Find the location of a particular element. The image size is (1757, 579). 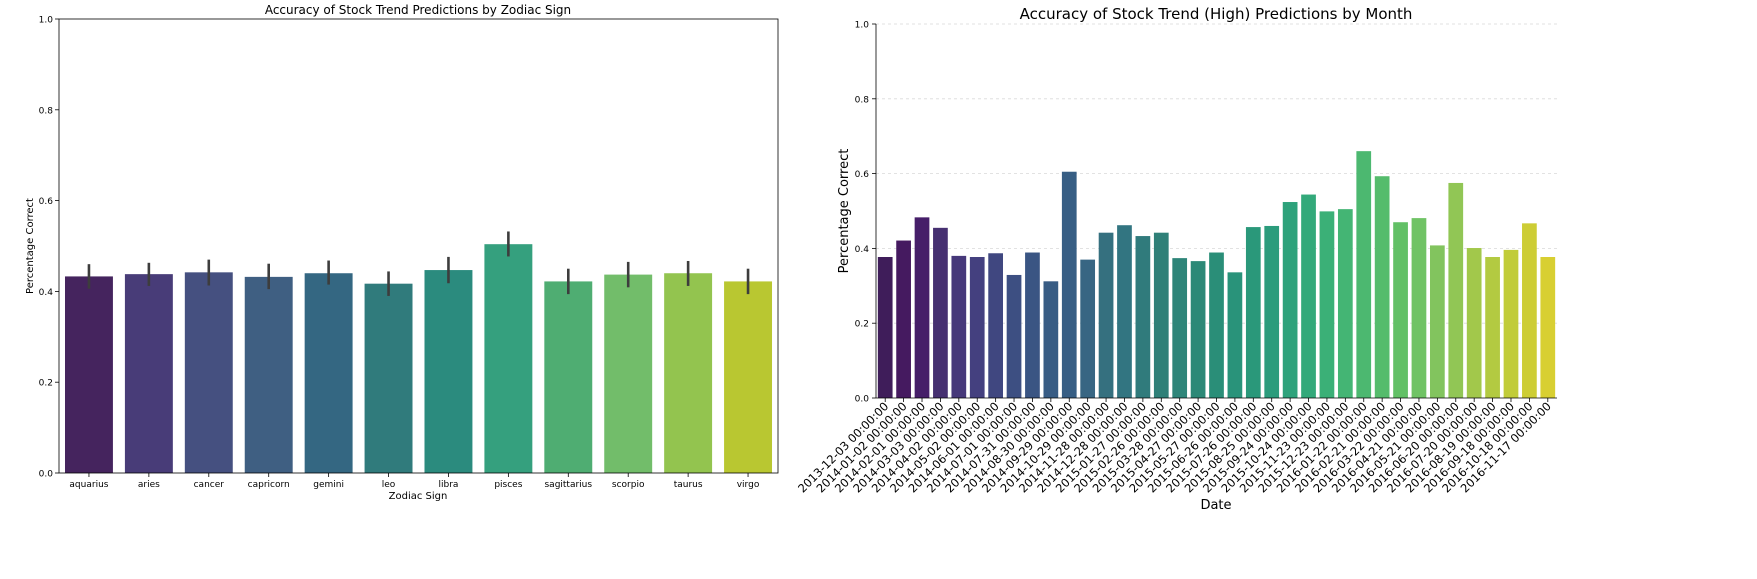

monthly-y-tick-label: 1.0 is located at coordinates (862, 26).